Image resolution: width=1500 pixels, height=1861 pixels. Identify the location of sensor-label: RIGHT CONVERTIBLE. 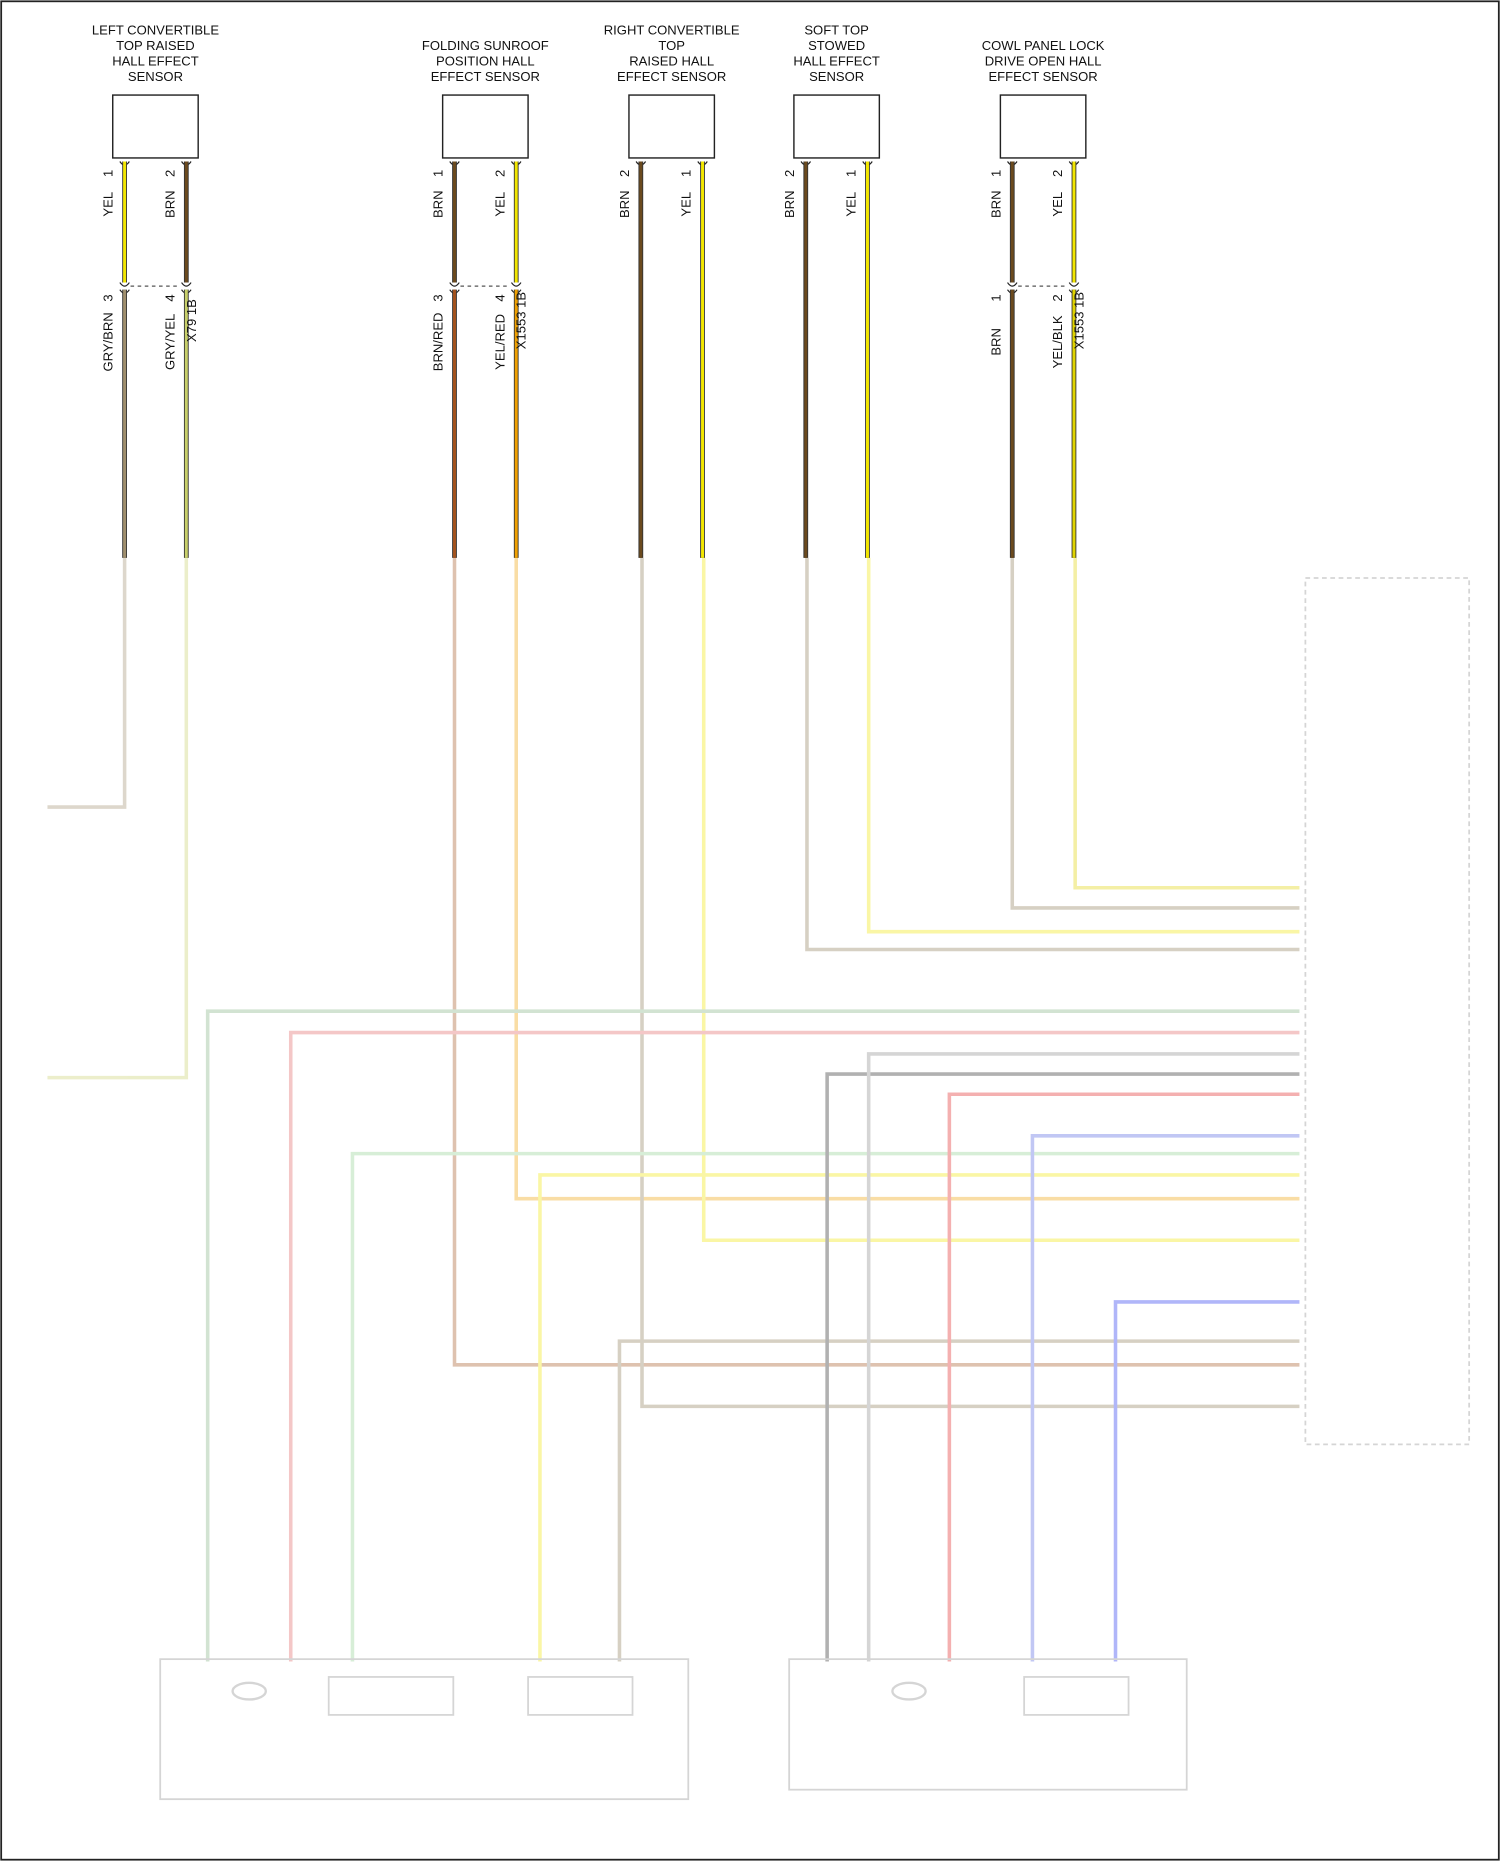
(672, 30).